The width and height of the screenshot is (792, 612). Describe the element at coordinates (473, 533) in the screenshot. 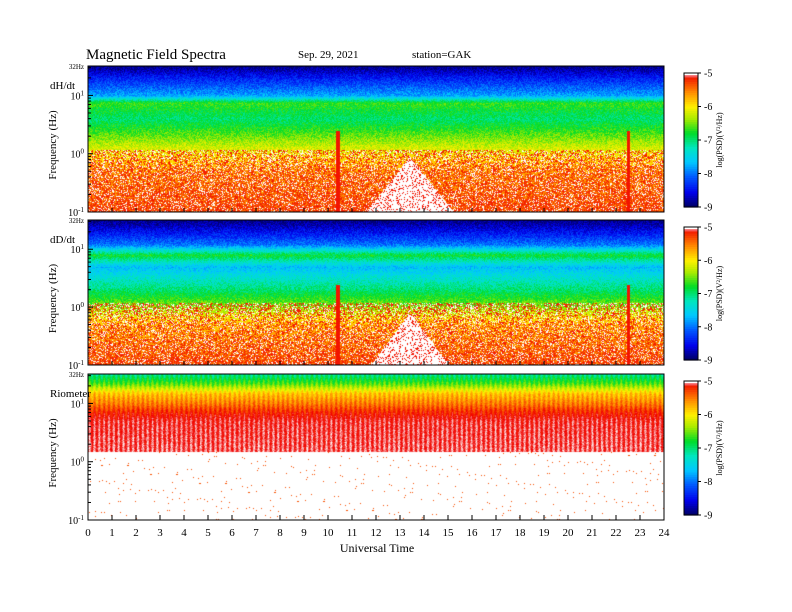

I see `x-tick-label: 16` at that location.